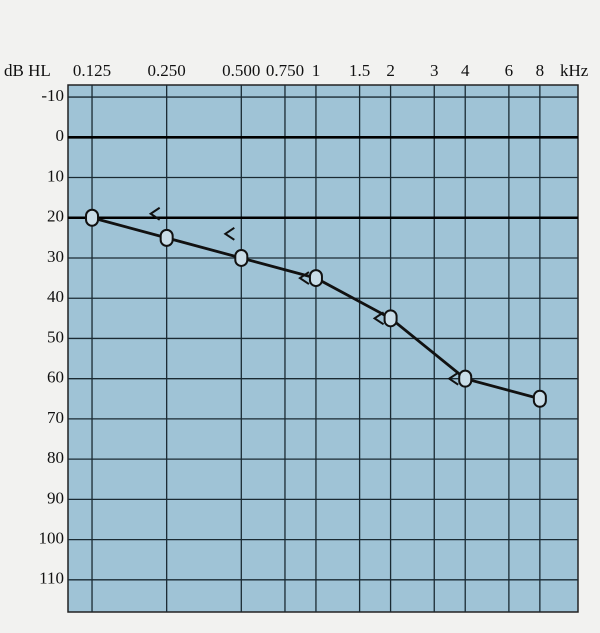 This screenshot has width=600, height=633. Describe the element at coordinates (55, 175) in the screenshot. I see `y-tick-label: 10` at that location.